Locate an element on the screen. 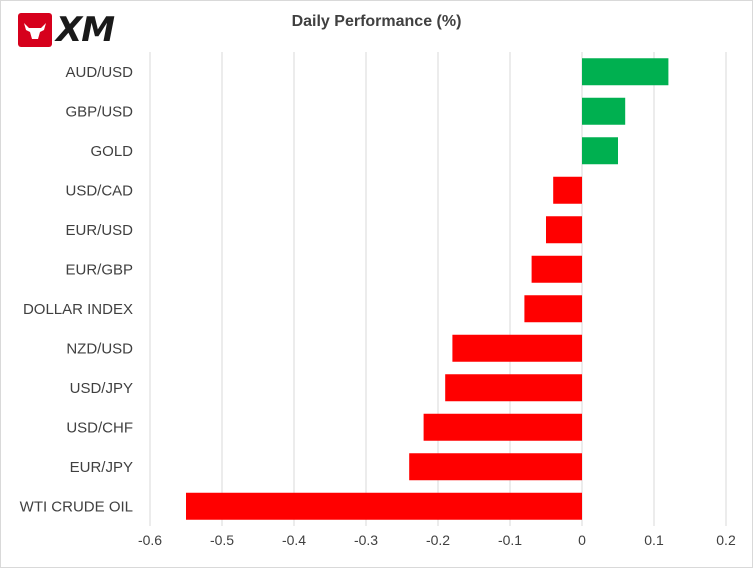 This screenshot has width=753, height=568. y-tick-label: USD/CHF is located at coordinates (99, 427).